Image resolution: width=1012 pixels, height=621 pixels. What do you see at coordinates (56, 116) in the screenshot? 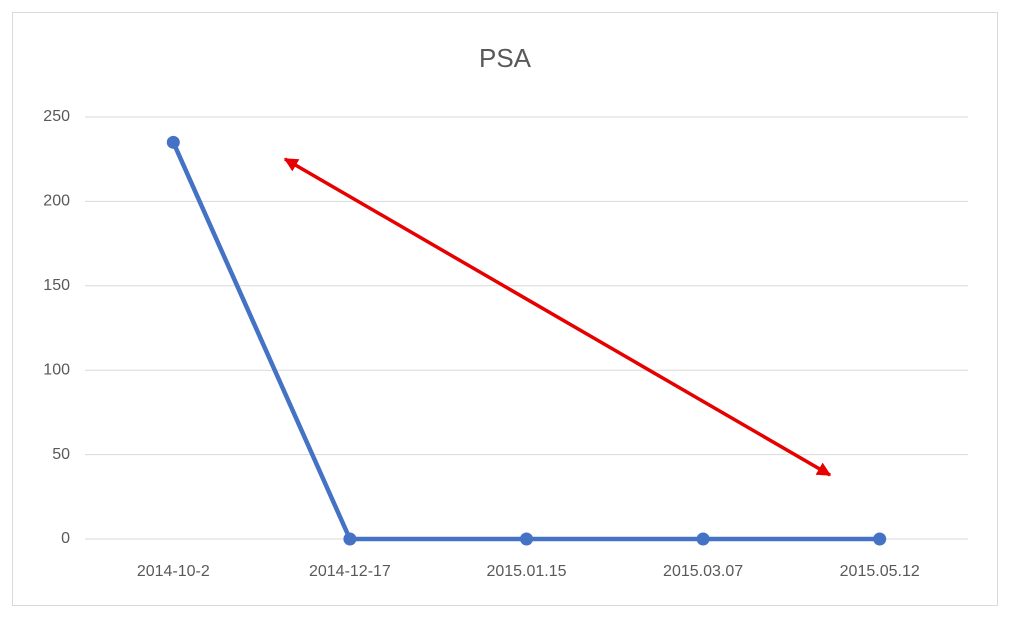
I see `y-tick-label: 250` at bounding box center [56, 116].